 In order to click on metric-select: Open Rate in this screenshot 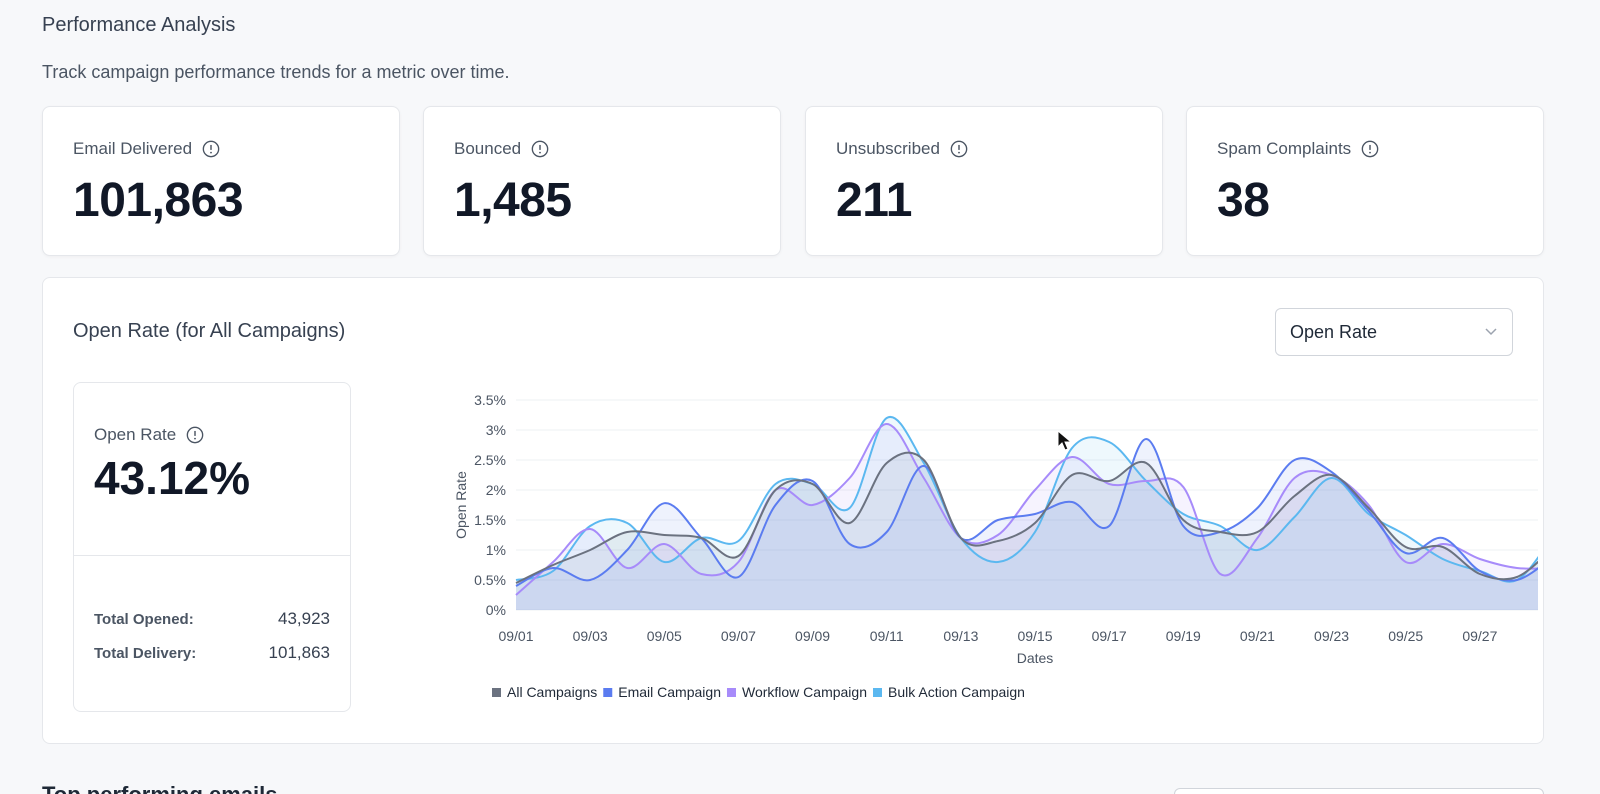, I will do `click(1394, 332)`.